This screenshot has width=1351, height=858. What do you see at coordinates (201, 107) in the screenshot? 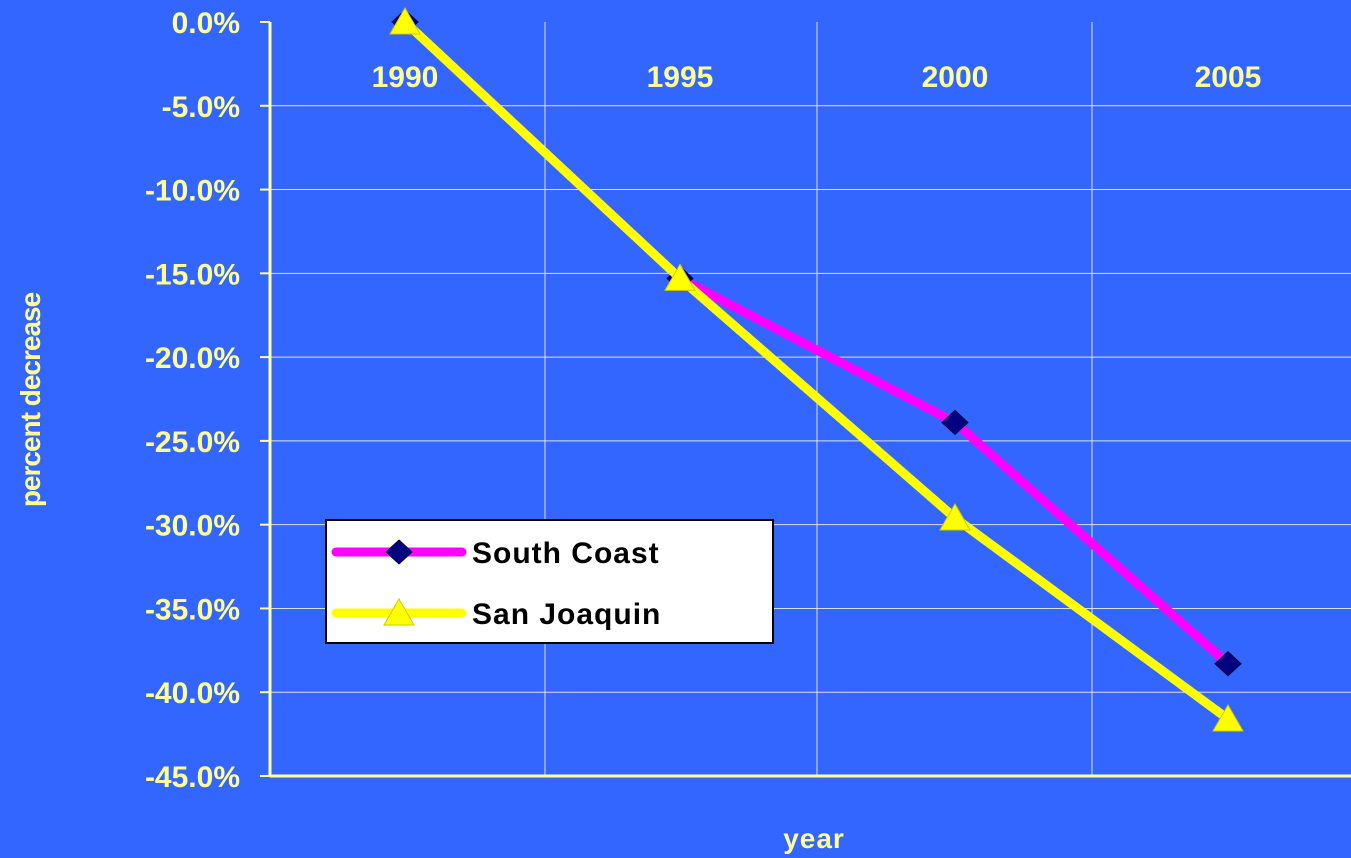
I see `y-tick-label: -5.0%` at bounding box center [201, 107].